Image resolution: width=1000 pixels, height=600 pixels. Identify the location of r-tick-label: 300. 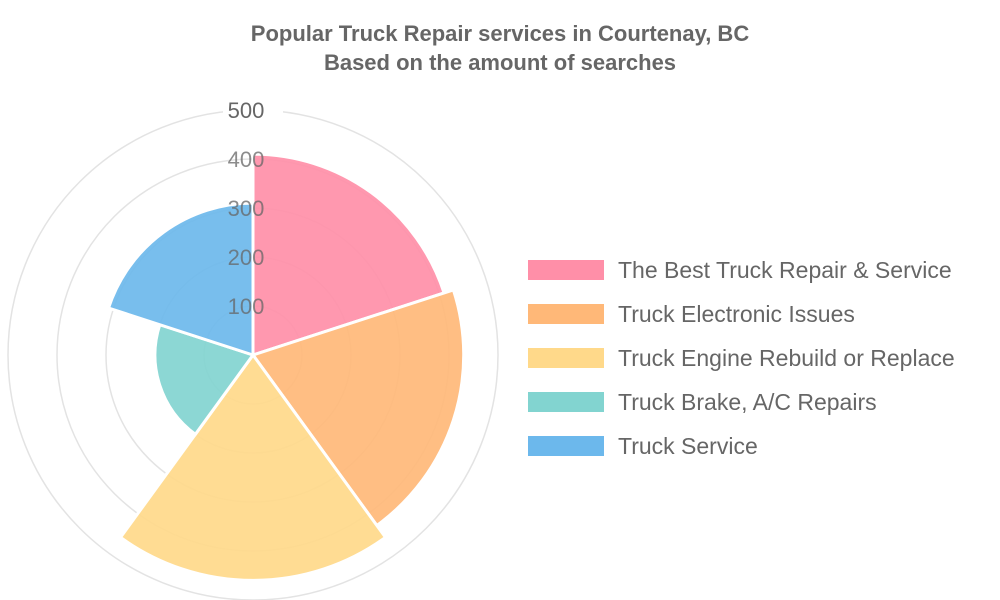
(246, 208).